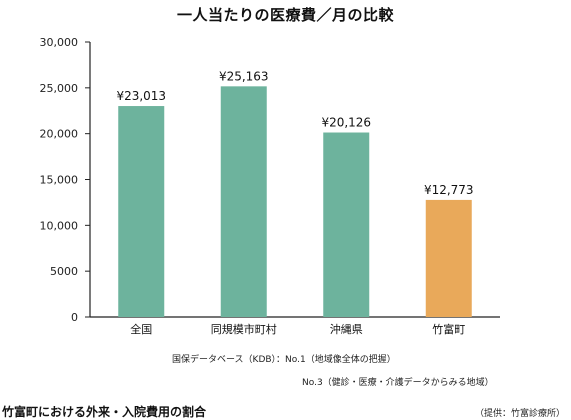  Describe the element at coordinates (141, 96) in the screenshot. I see `value-label: ¥23,013` at that location.